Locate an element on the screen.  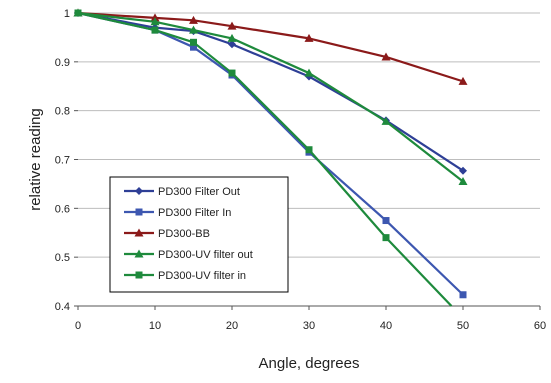
x-tick-label: 10 is located at coordinates (155, 326).